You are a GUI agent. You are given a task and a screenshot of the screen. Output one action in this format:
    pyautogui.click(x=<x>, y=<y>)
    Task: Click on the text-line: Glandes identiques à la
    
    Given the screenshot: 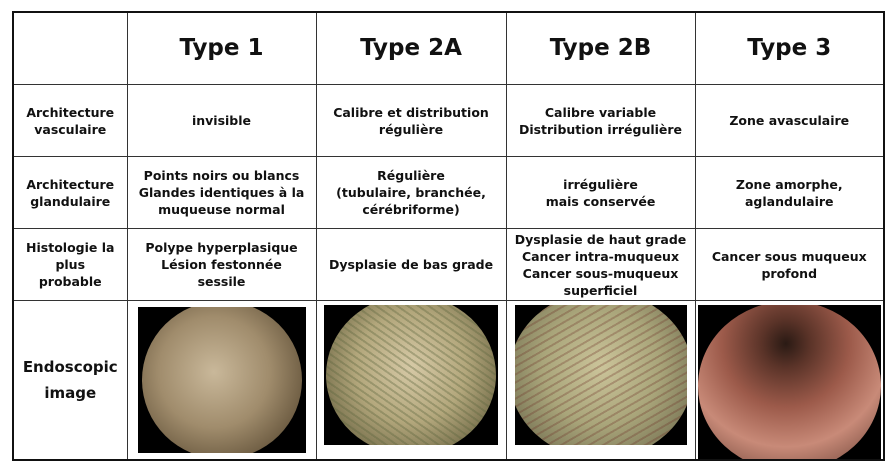 What is the action you would take?
    pyautogui.click(x=221, y=192)
    